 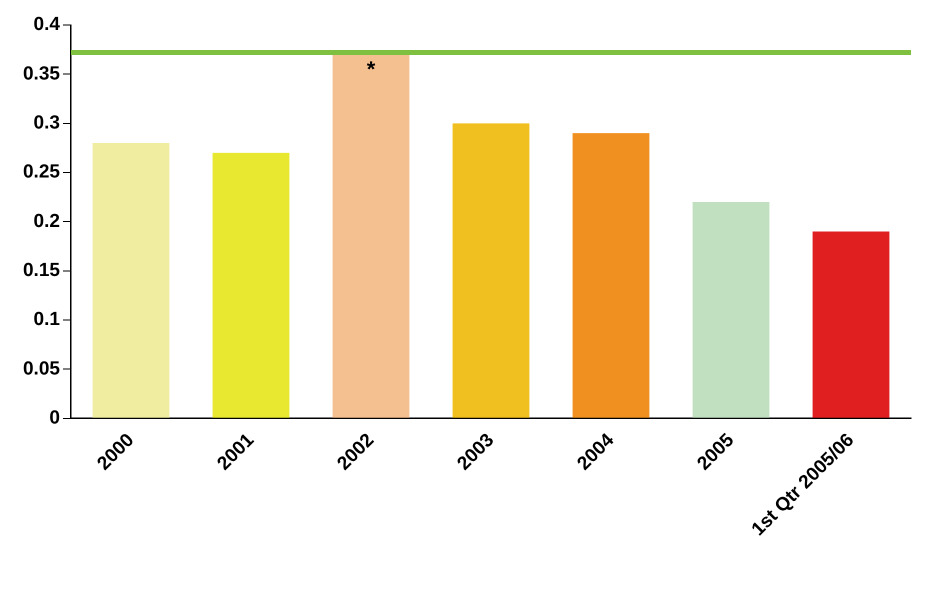 I want to click on annotation: *, so click(x=371, y=69).